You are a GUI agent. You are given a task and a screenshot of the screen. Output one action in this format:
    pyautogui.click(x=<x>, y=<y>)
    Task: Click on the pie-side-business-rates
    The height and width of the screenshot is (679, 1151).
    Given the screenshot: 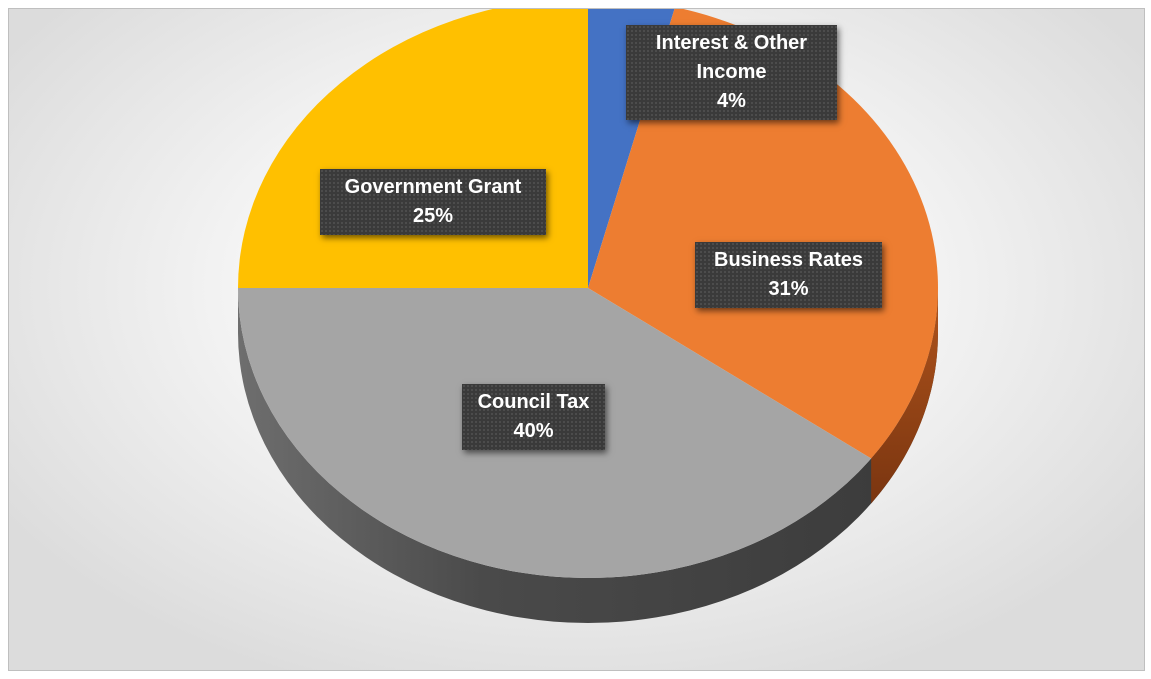 What is the action you would take?
    pyautogui.click(x=904, y=396)
    